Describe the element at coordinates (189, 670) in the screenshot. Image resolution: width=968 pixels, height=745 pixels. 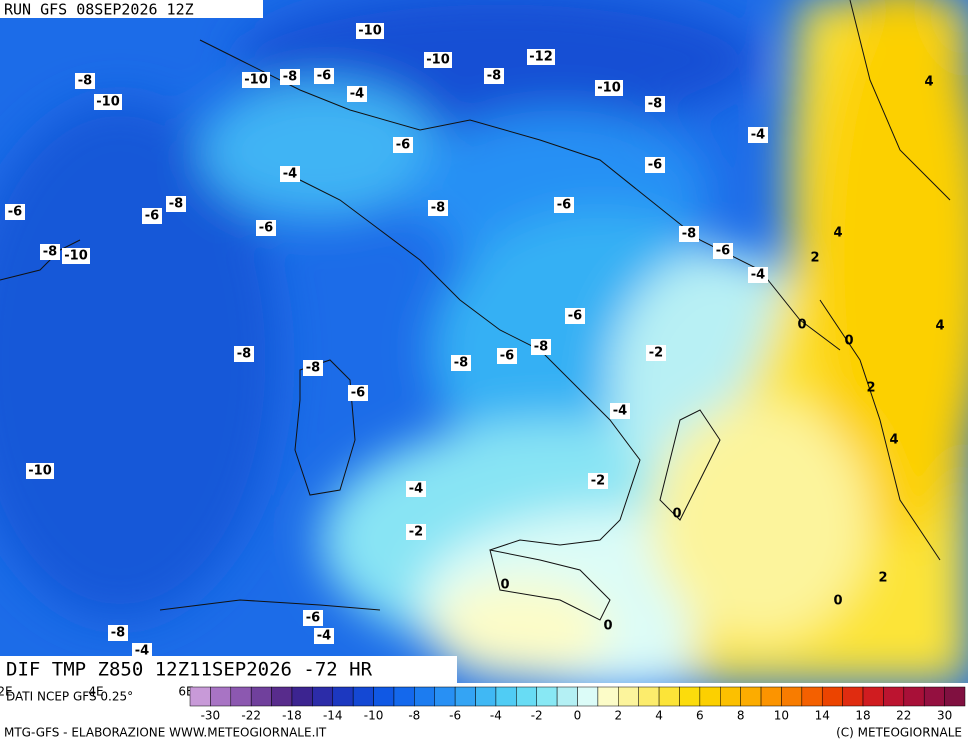
I see `map-title: DIF TMP Z850 12Z11SEP2026 -72 HR` at that location.